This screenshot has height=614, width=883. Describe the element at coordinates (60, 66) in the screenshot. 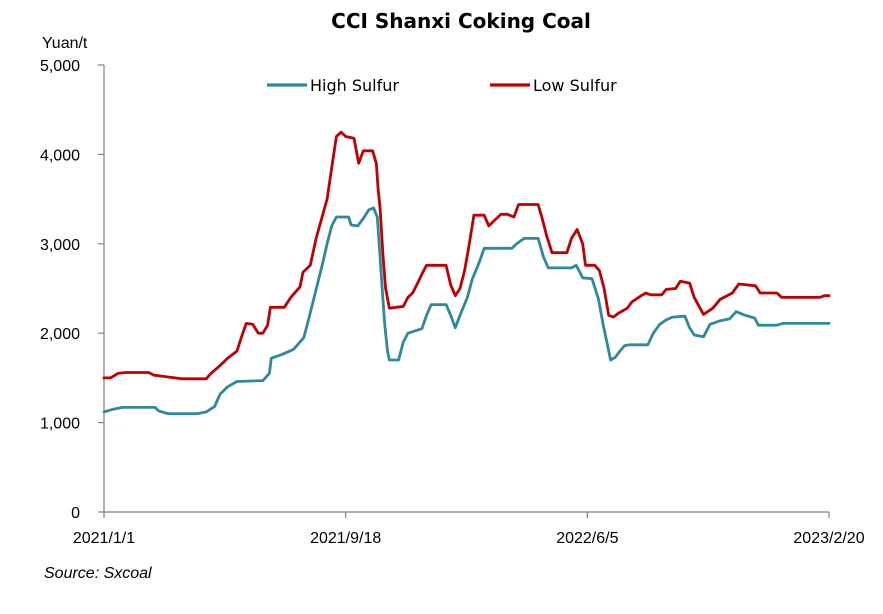

I see `y-tick-label: 5,000` at that location.